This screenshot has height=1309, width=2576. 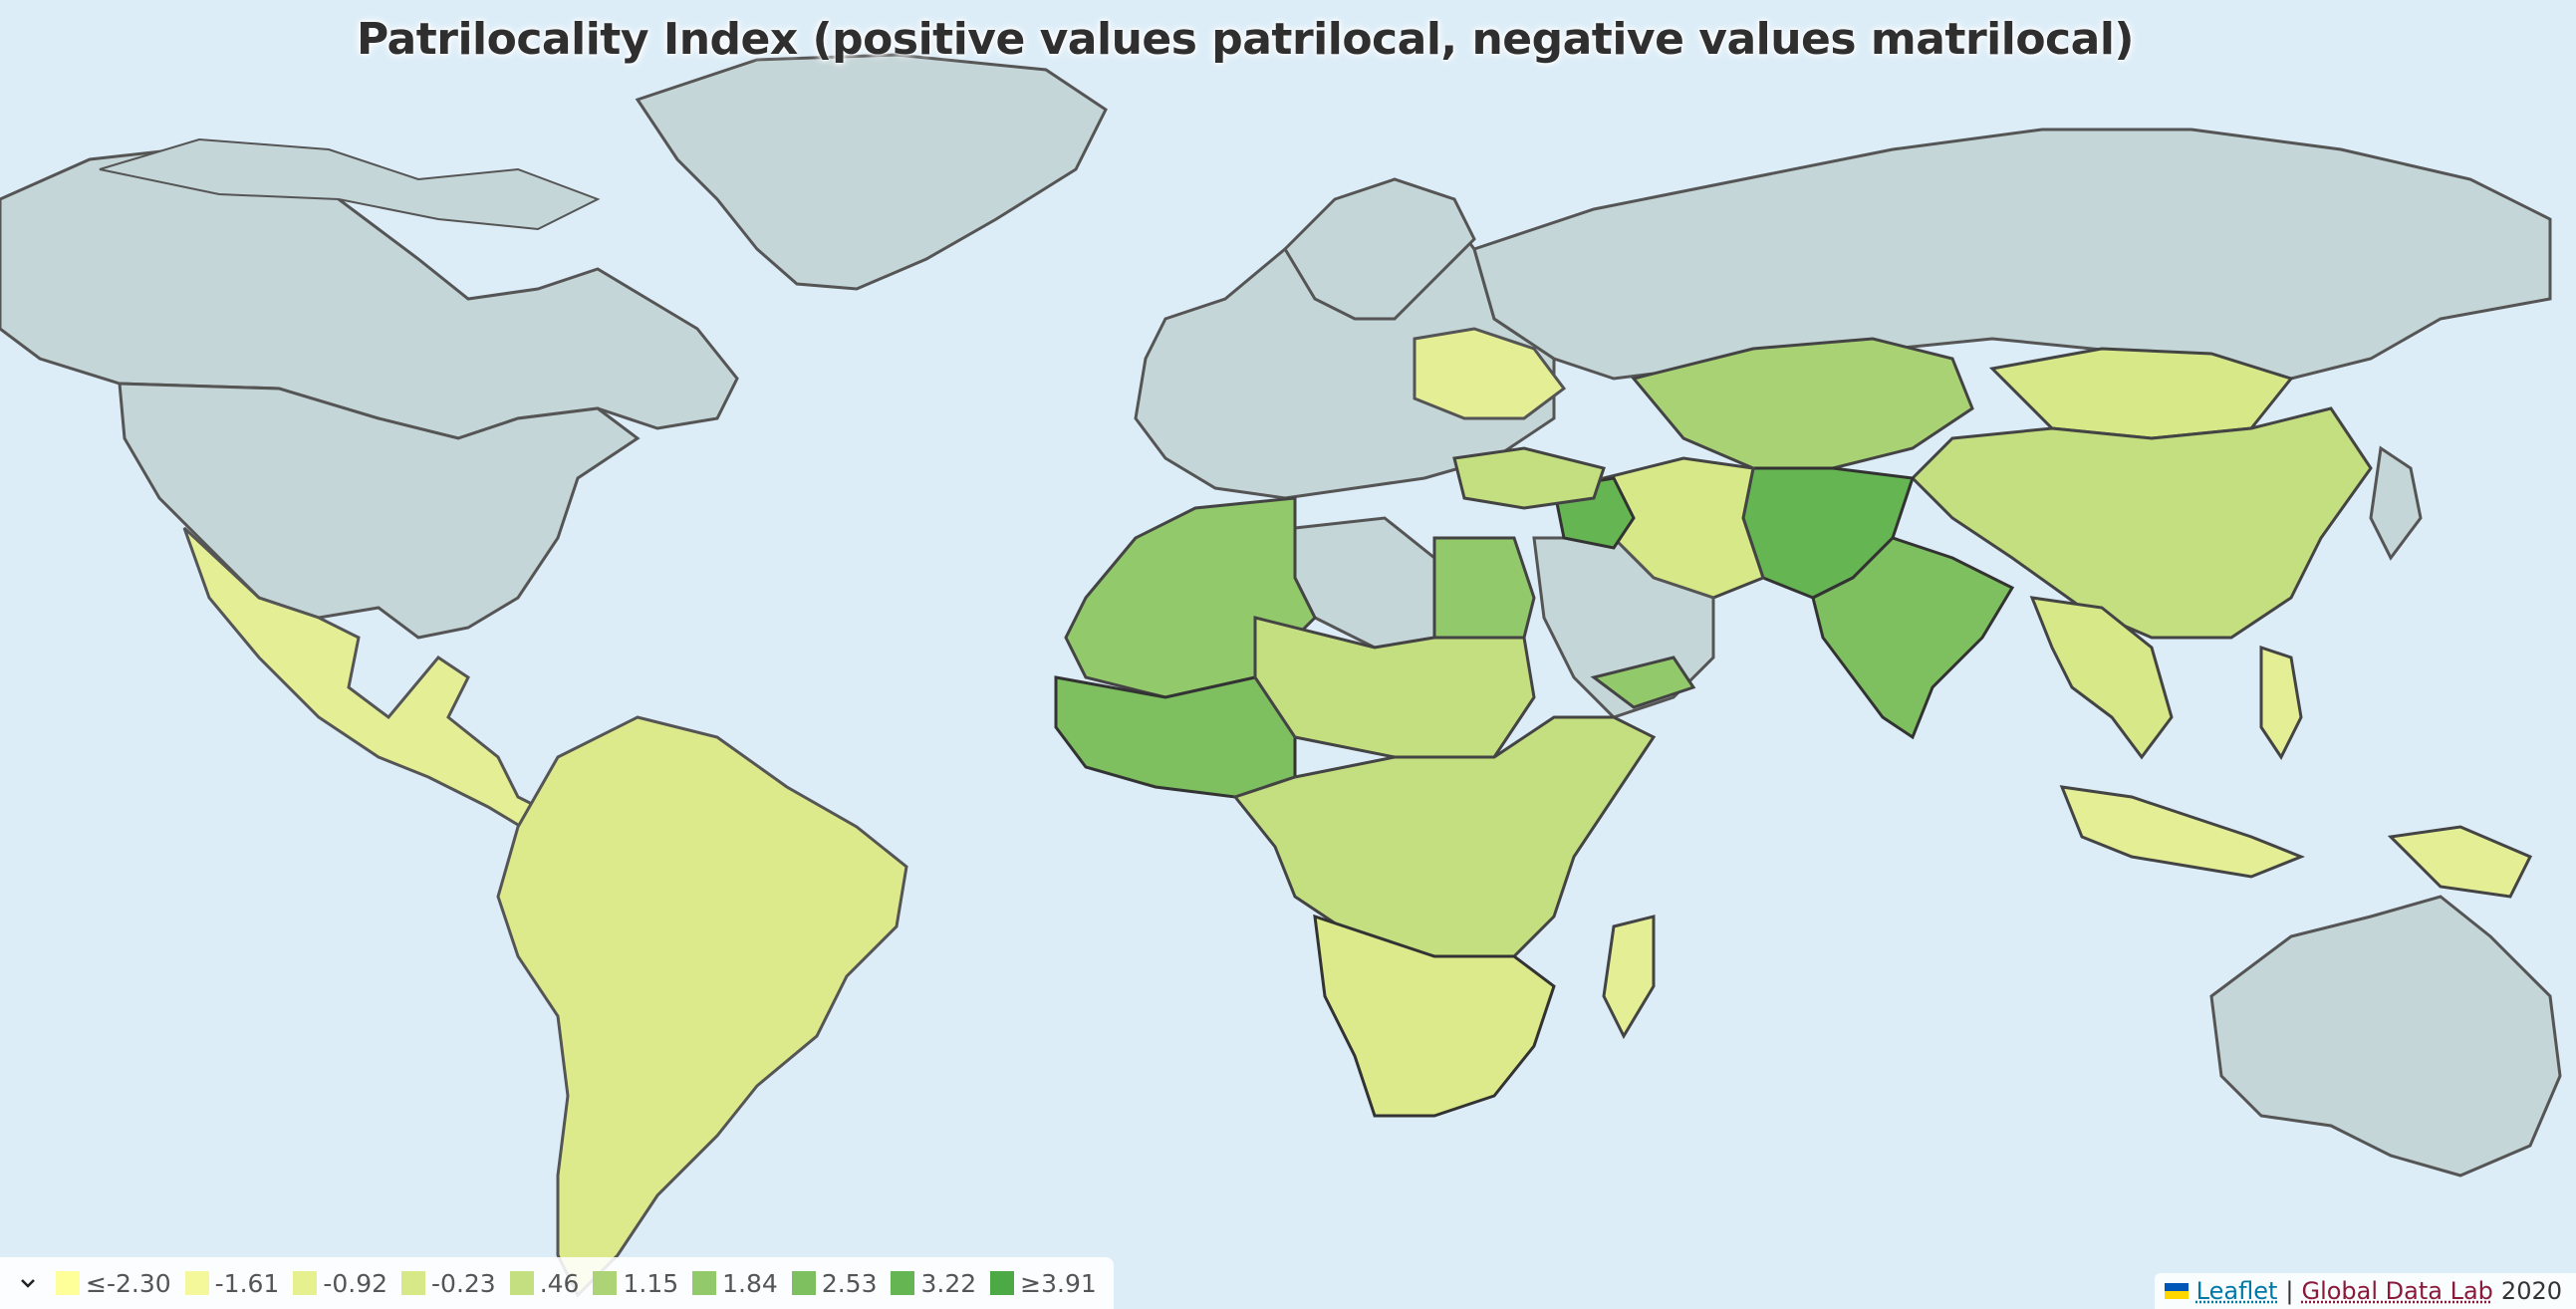 I want to click on legend-label: .46, so click(x=559, y=1283).